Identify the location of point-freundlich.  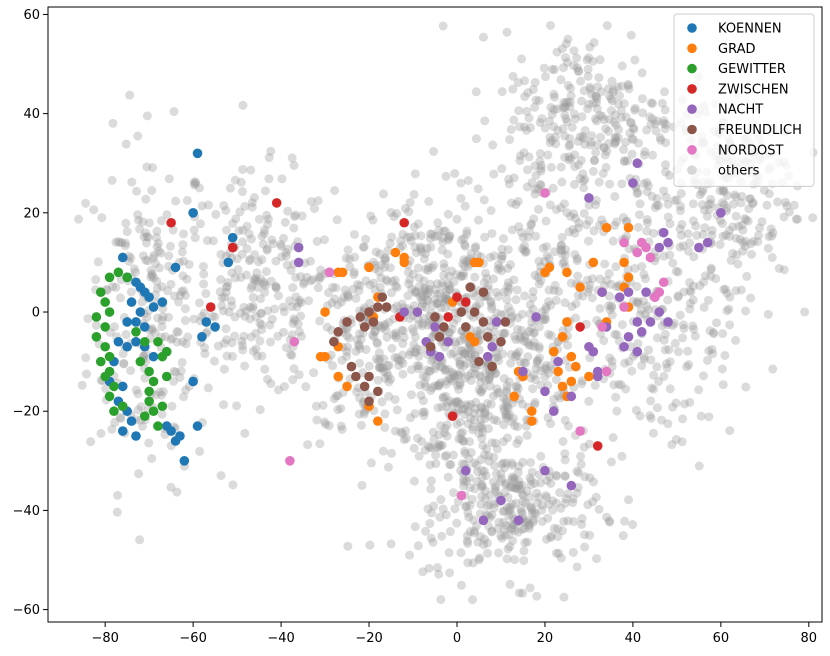
(461, 312).